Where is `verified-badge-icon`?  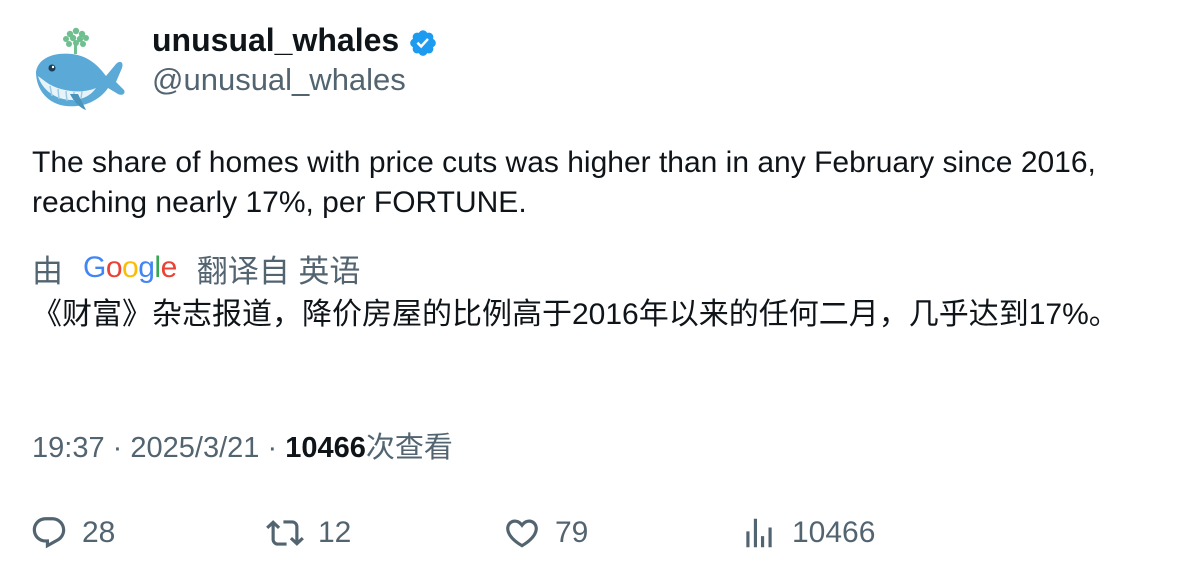
verified-badge-icon is located at coordinates (423, 43).